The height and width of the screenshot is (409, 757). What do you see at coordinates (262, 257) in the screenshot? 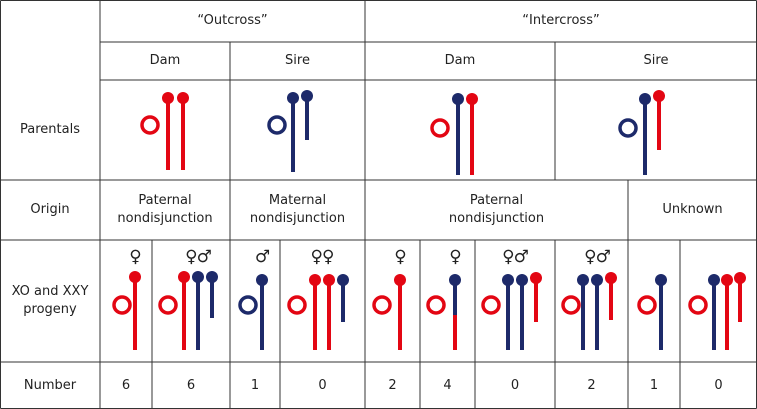
I see `sex-symbol: ♂` at bounding box center [262, 257].